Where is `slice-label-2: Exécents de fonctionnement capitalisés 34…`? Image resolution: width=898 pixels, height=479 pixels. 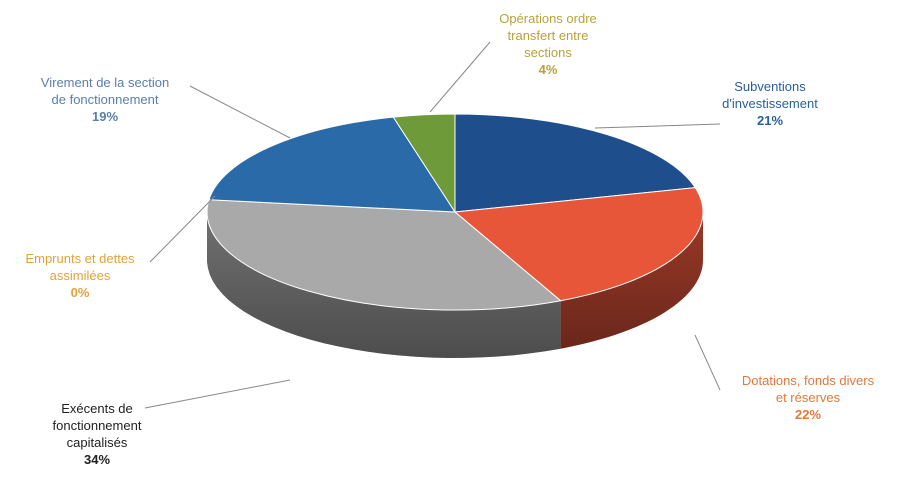 slice-label-2: Exécents de fonctionnement capitalisés 34… is located at coordinates (98, 434).